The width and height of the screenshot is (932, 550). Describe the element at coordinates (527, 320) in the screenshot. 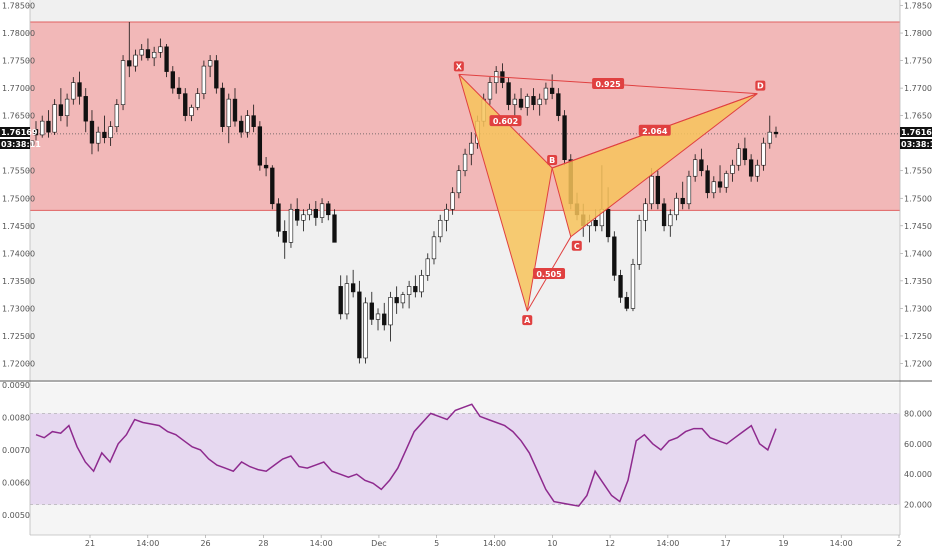

I see `pattern-point-a: A` at that location.